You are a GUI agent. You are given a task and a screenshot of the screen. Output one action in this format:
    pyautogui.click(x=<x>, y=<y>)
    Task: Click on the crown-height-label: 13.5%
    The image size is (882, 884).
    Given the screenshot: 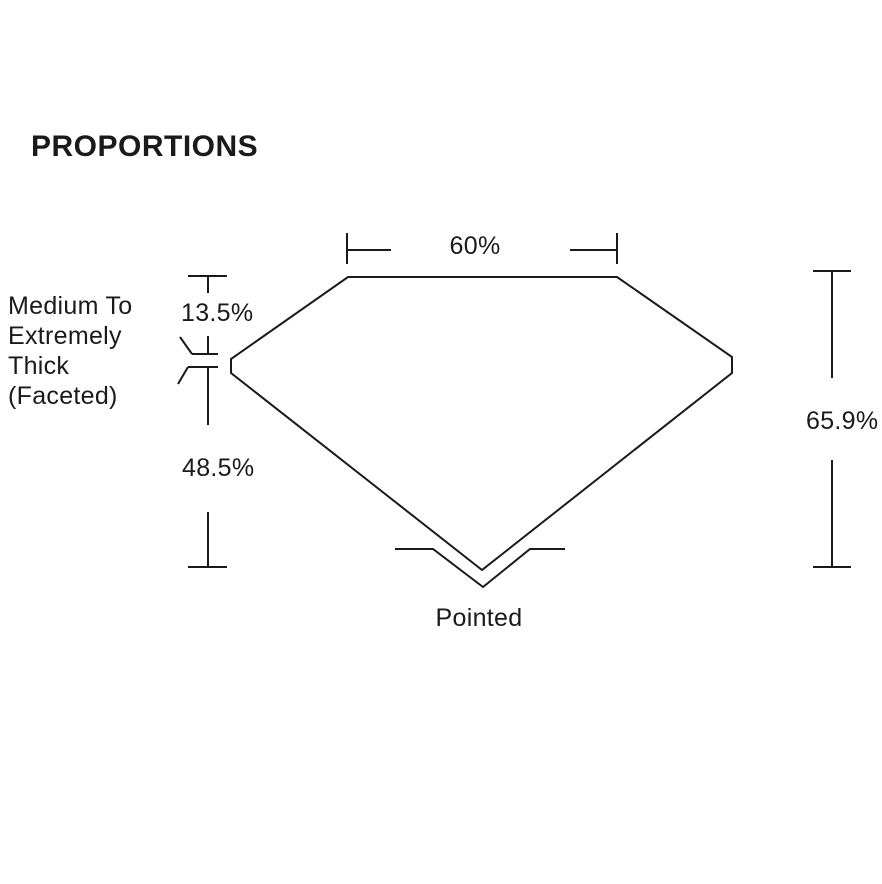 What is the action you would take?
    pyautogui.click(x=217, y=313)
    